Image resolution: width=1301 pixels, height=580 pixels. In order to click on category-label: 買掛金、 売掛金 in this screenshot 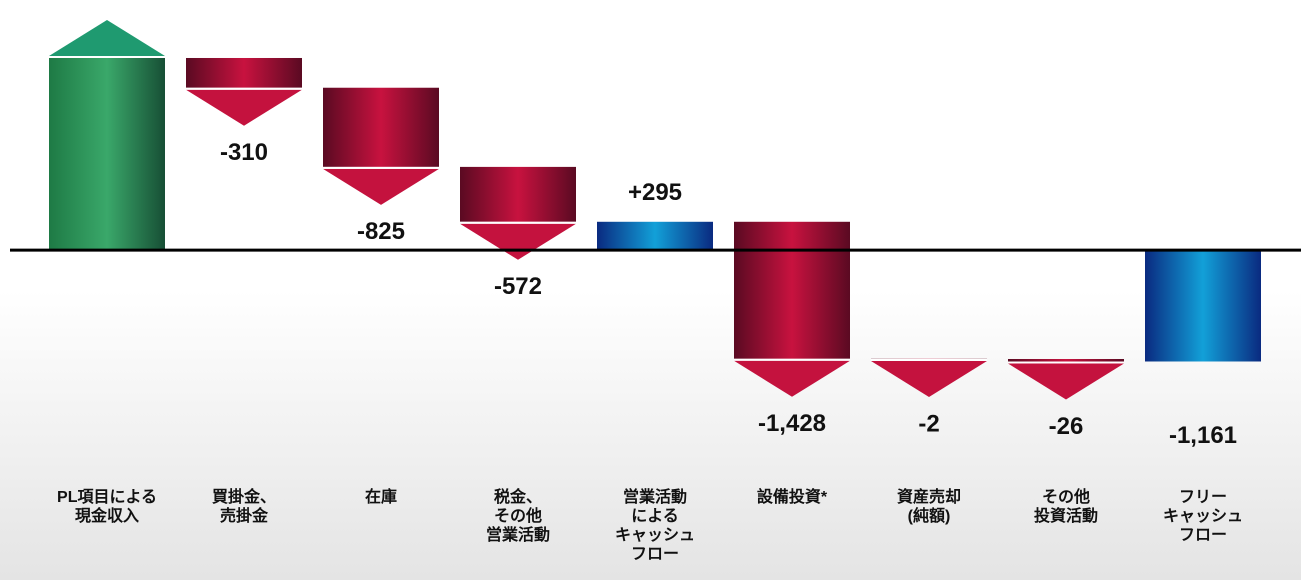, I will do `click(243, 507)`.